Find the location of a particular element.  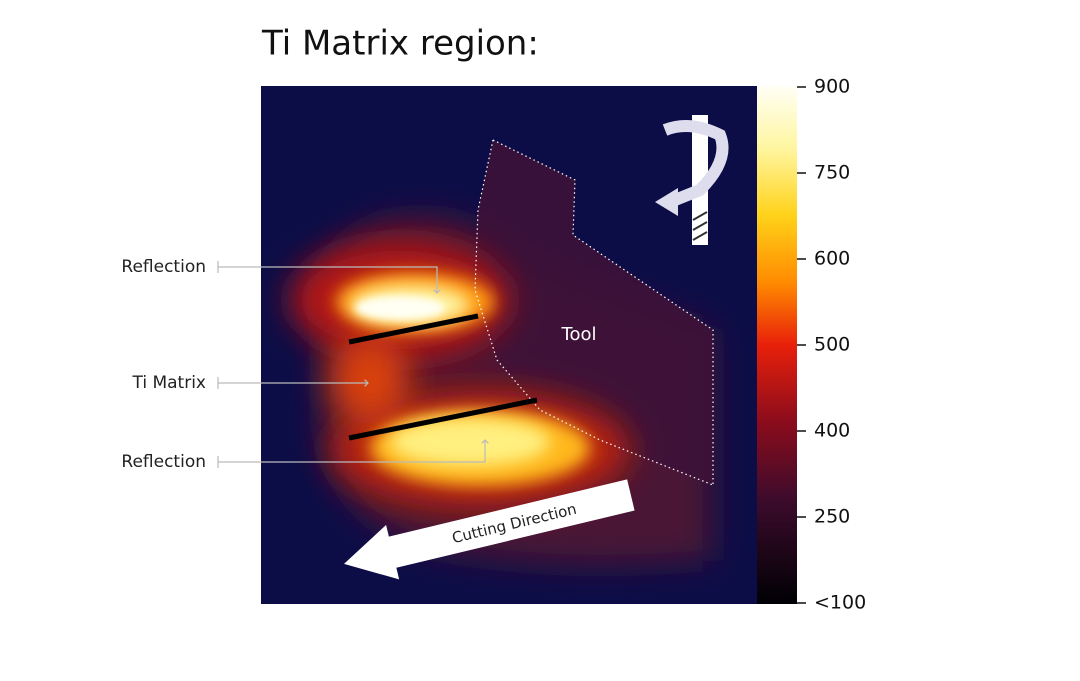

tool-icon is located at coordinates (692, 180).